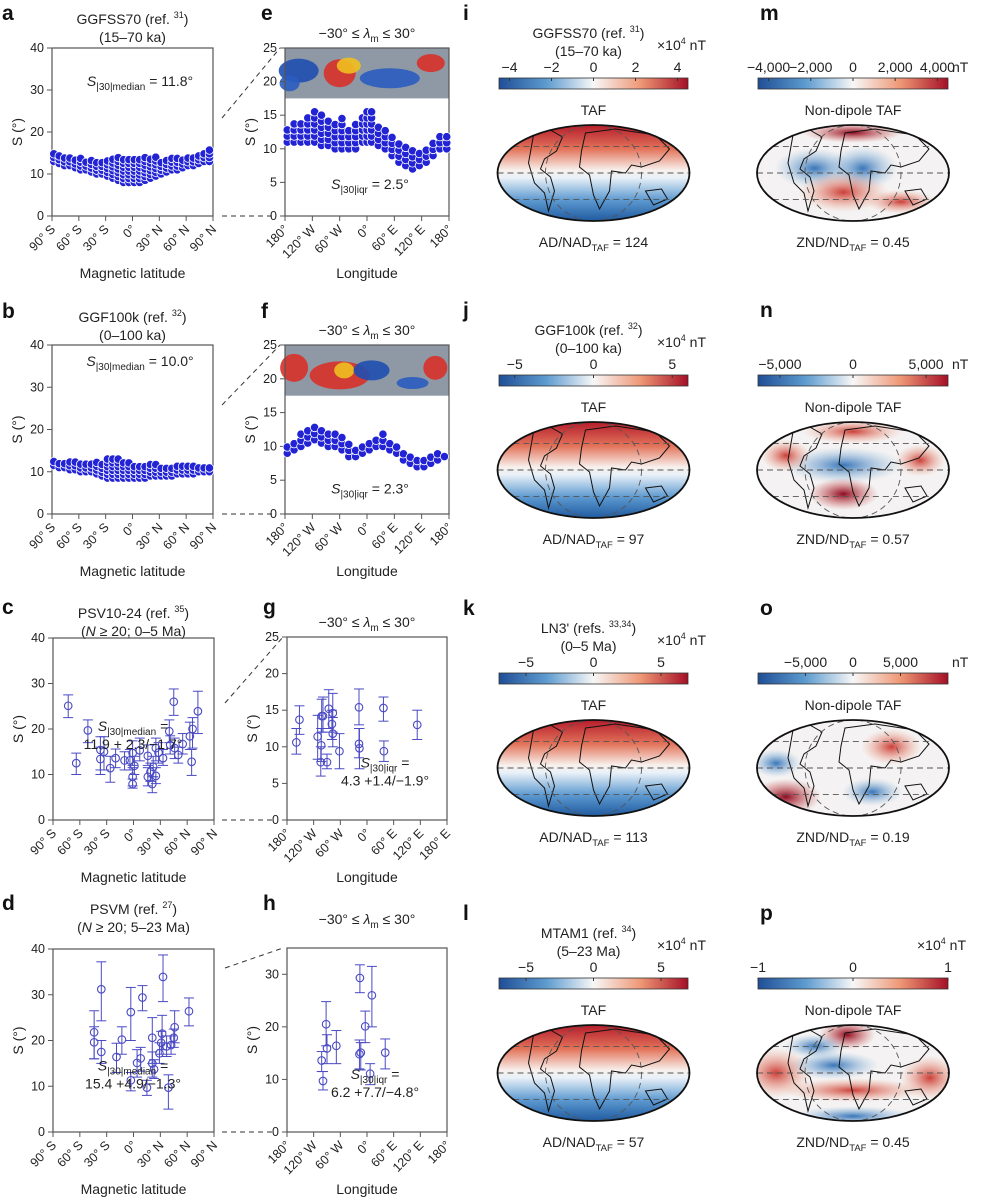  I want to click on text-span: 31, so click(179, 15).